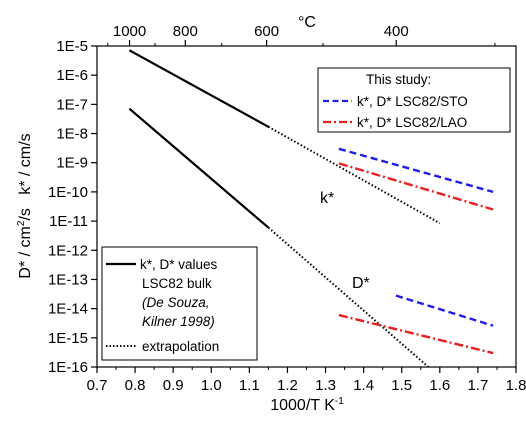 The image size is (526, 422). I want to click on x-tick-label: 0.7, so click(97, 385).